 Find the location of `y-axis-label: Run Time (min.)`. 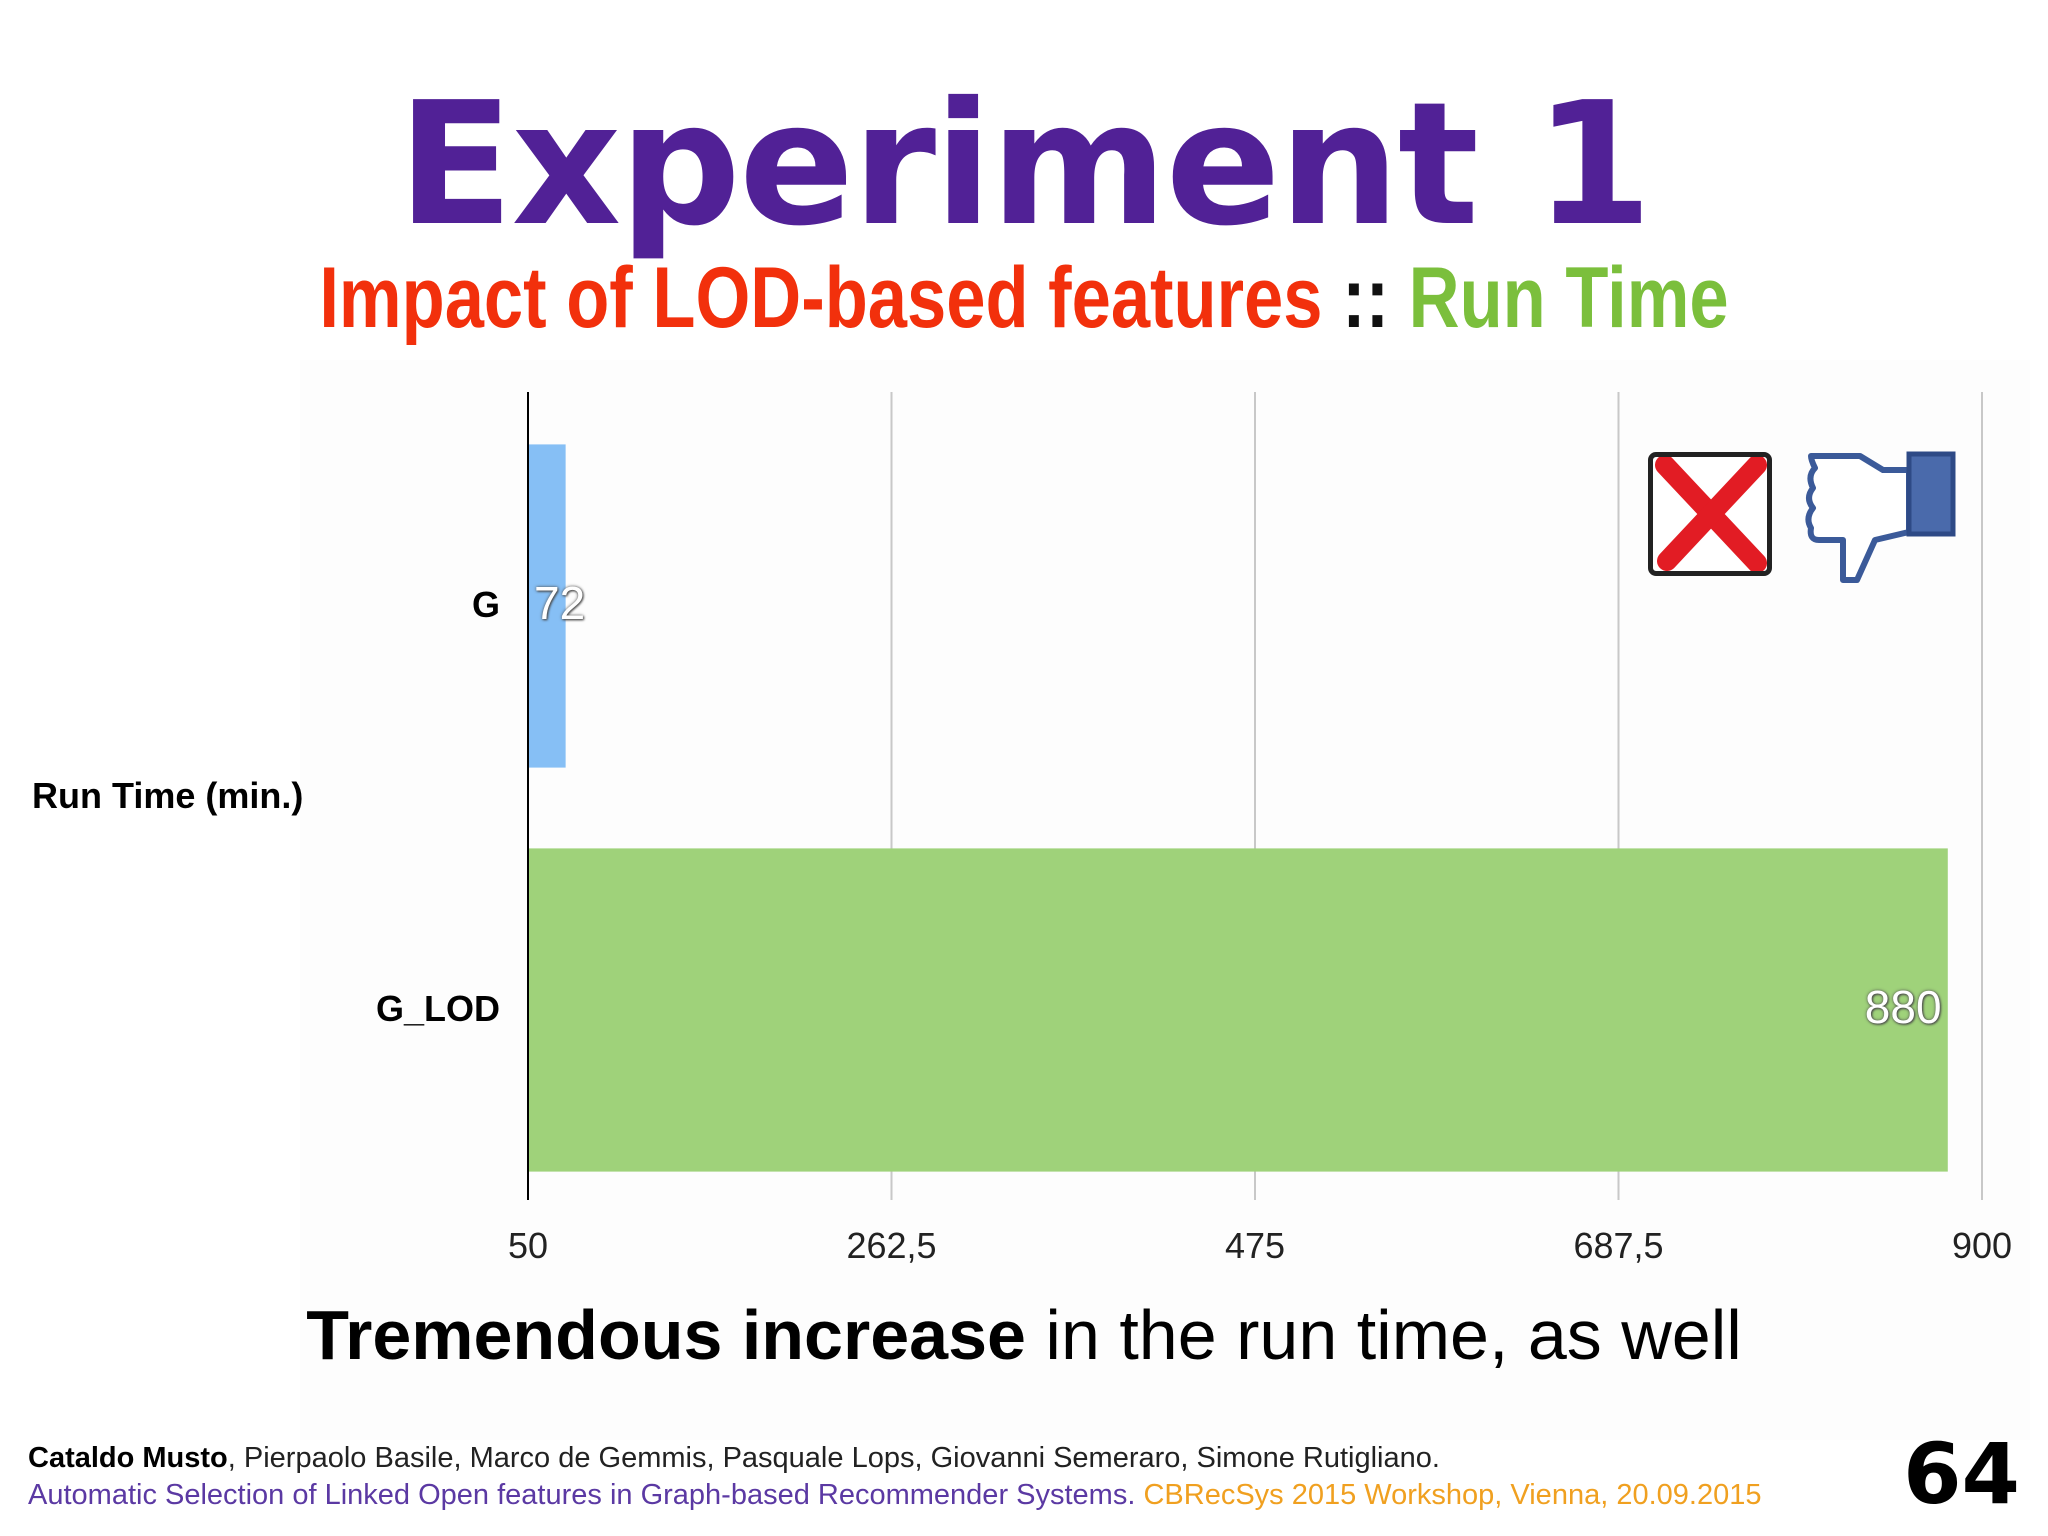

y-axis-label: Run Time (min.) is located at coordinates (168, 795).